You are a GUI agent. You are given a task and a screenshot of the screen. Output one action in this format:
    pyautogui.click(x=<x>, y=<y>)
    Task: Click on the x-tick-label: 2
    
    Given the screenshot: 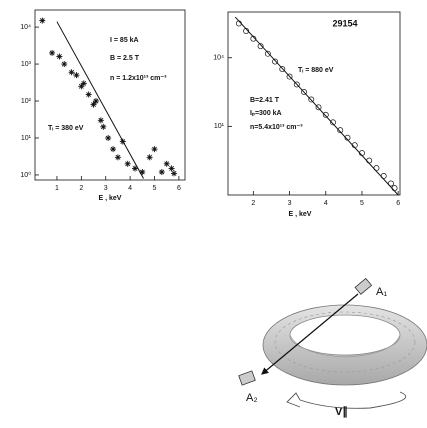 What is the action you would take?
    pyautogui.click(x=81, y=188)
    